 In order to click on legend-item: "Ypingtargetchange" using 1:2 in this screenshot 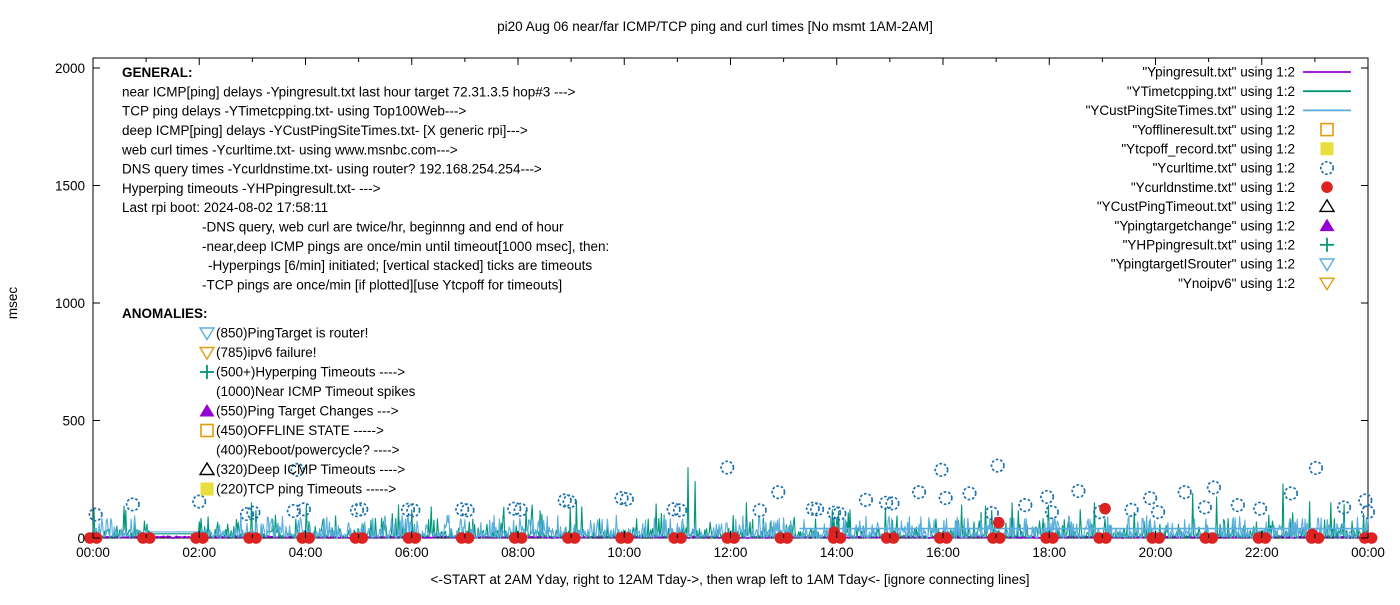, I will do `click(1225, 225)`.